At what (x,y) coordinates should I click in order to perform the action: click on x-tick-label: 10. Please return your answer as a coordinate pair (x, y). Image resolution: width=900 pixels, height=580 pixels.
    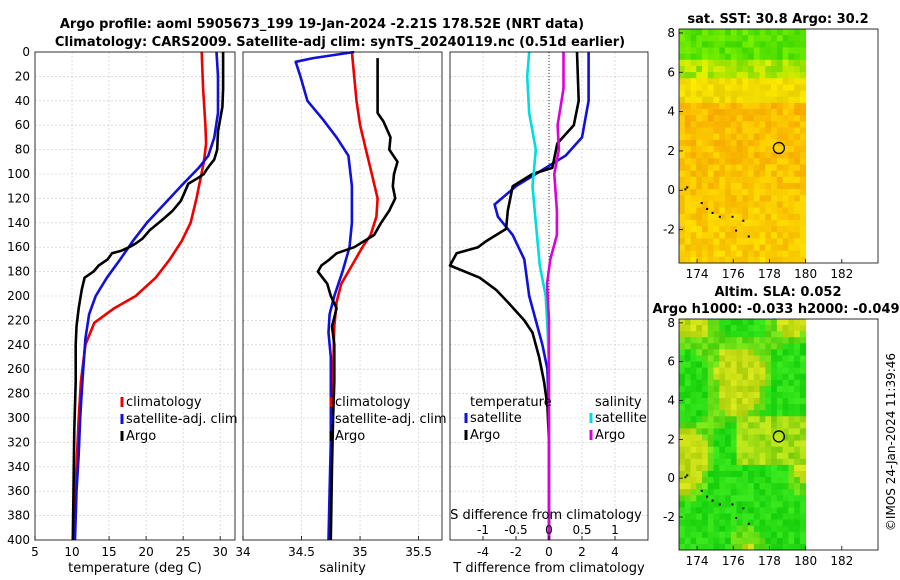
    Looking at the image, I should click on (71, 552).